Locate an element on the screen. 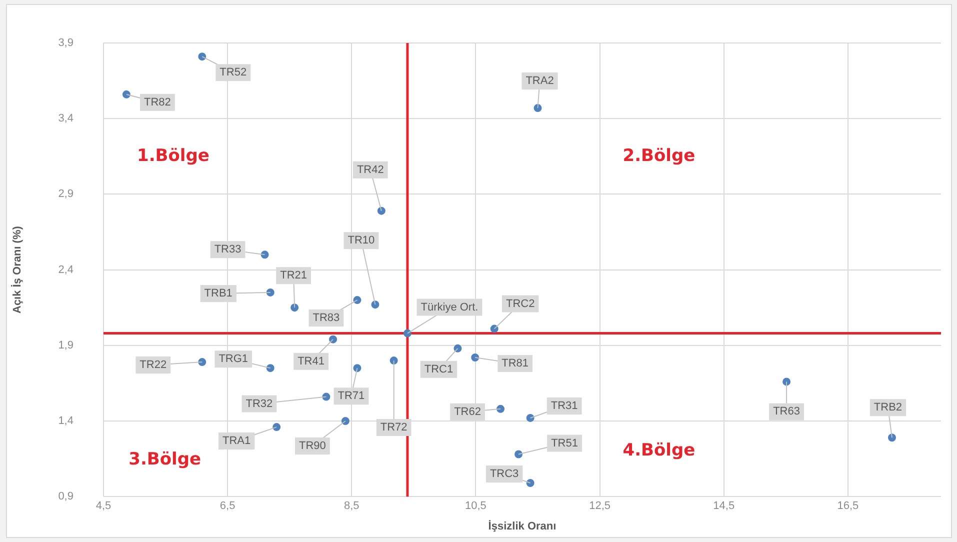  annotation: 1.Bölge is located at coordinates (173, 156).